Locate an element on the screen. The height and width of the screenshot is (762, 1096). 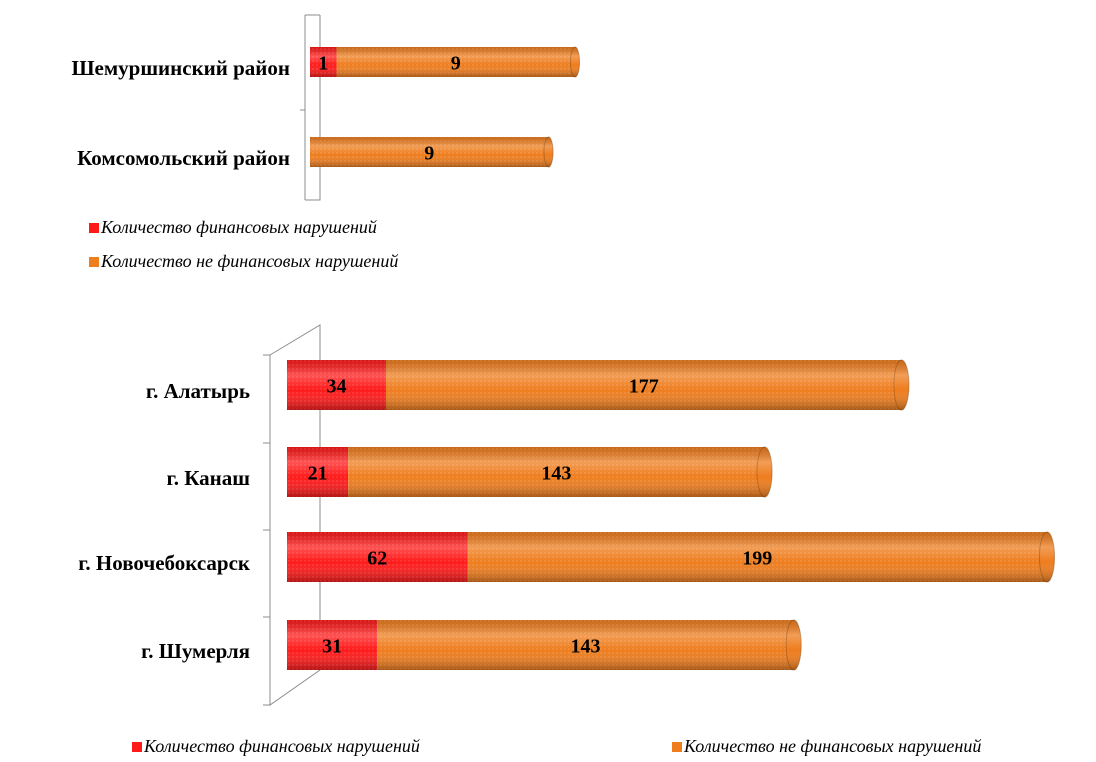
value-label: 31 is located at coordinates (332, 647).